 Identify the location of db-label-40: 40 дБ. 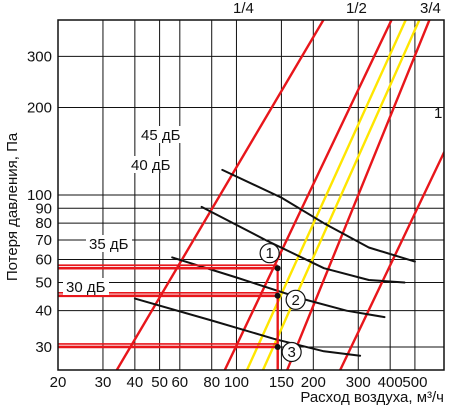
(151, 165).